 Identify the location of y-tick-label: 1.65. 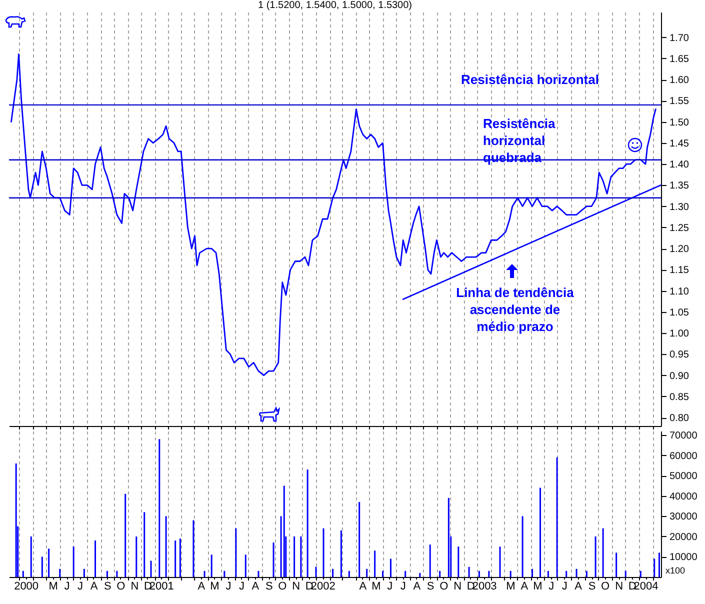
(680, 59).